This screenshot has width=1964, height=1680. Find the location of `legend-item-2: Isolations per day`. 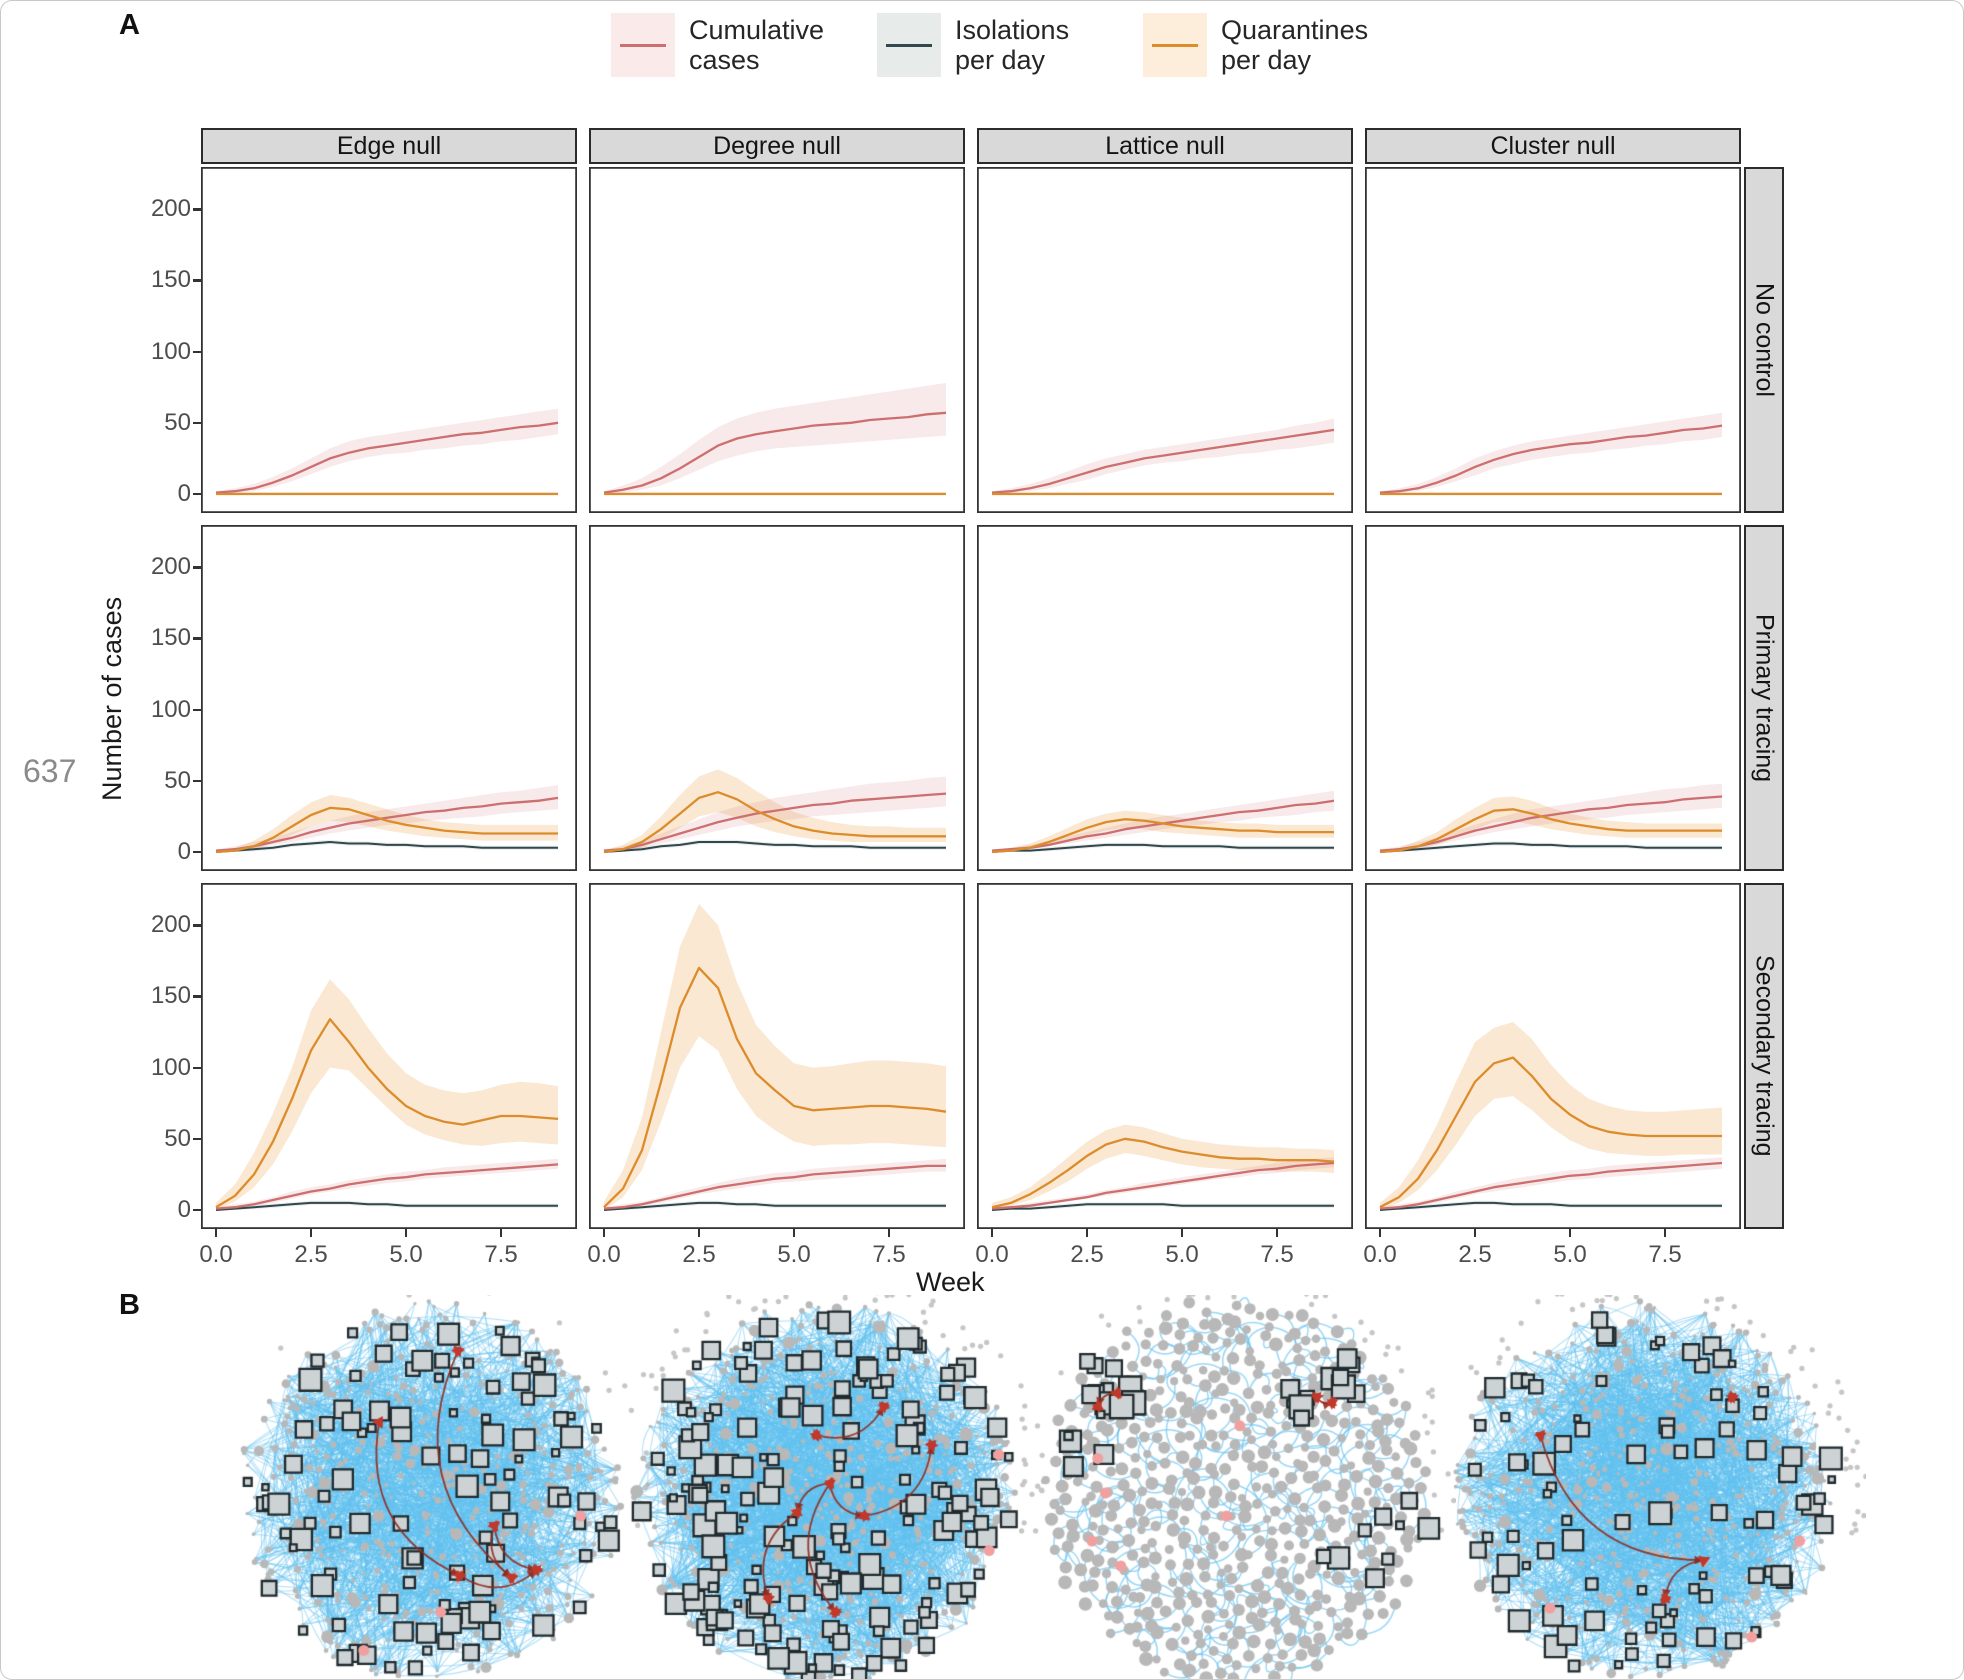

legend-item-2: Isolations per day is located at coordinates (991, 45).